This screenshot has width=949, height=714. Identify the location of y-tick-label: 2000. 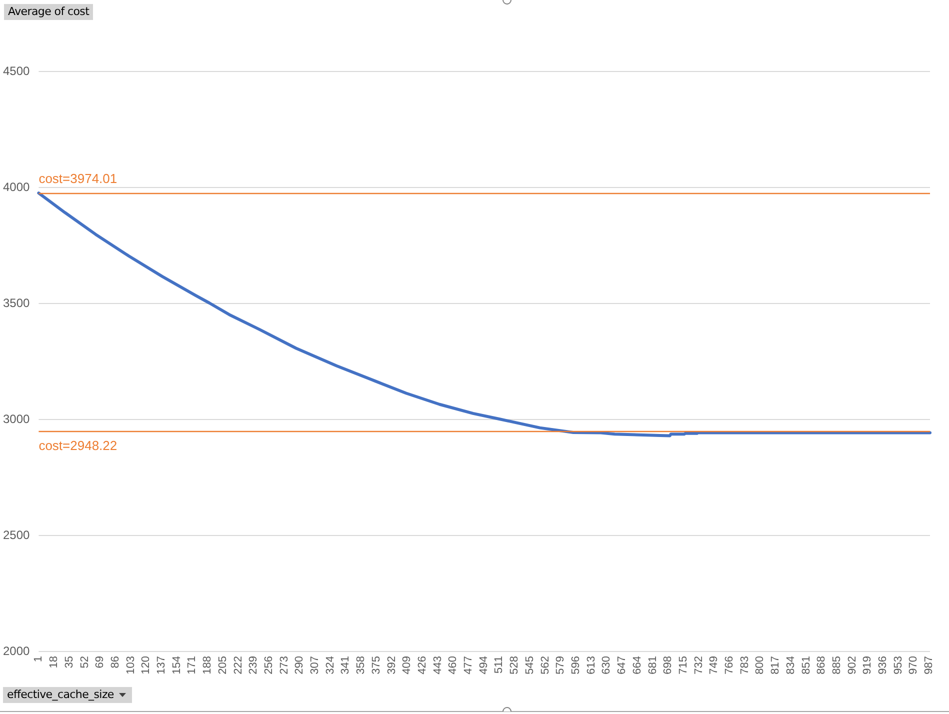
(16, 651).